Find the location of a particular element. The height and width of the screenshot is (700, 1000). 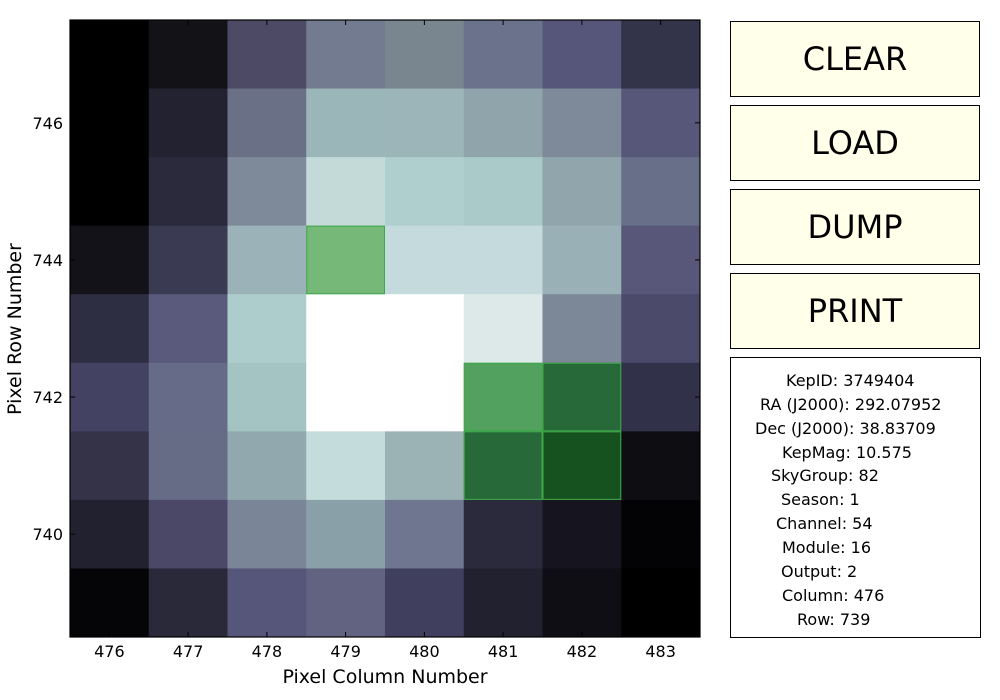

print-button: PRINT is located at coordinates (855, 311).